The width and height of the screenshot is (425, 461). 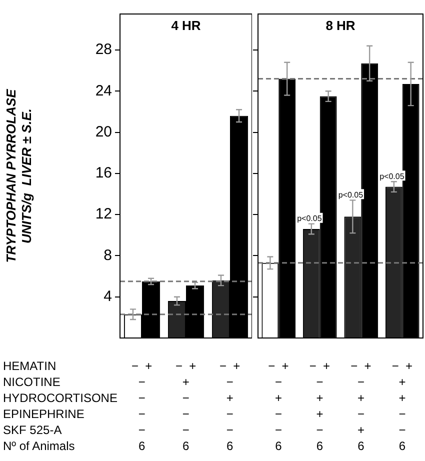 I want to click on text: − + + + − − 6, so click(x=402, y=406).